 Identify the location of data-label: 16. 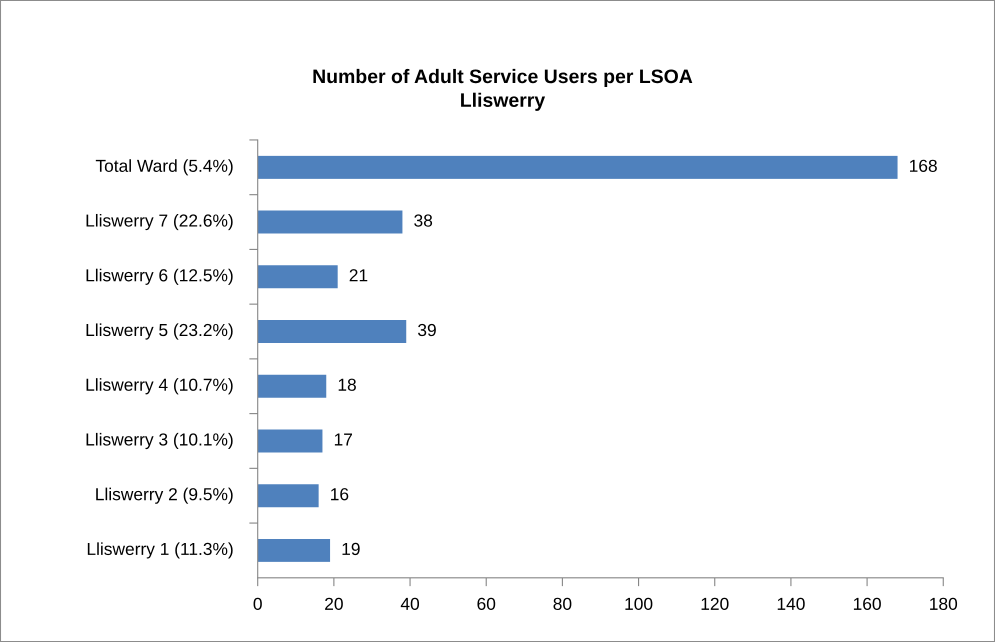
(339, 494).